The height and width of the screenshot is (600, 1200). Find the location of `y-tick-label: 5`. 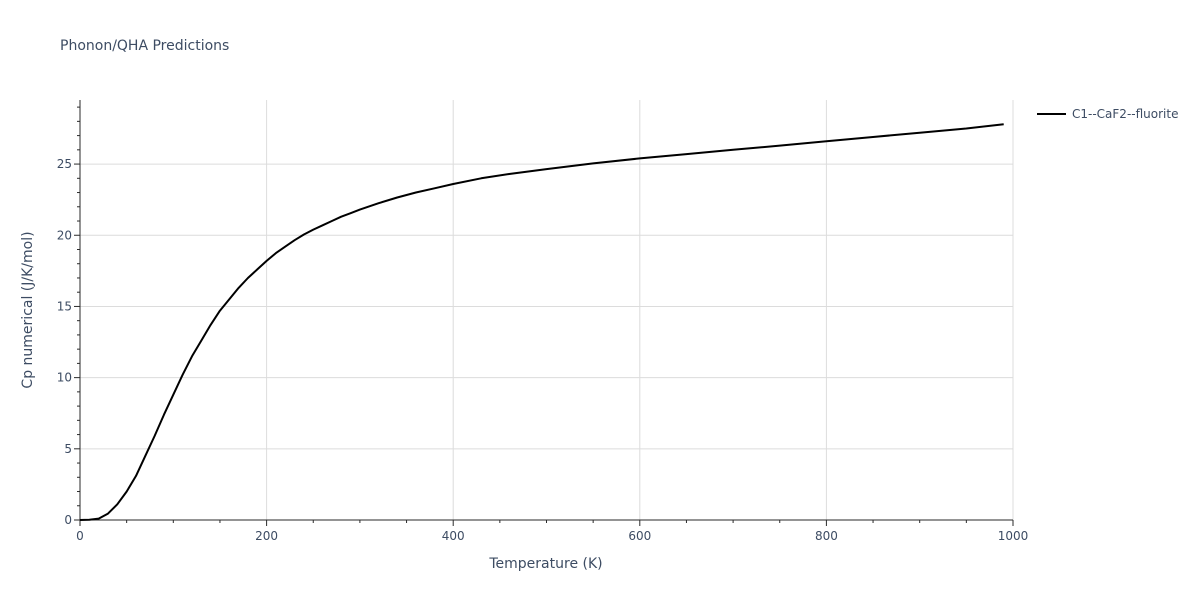

y-tick-label: 5 is located at coordinates (68, 449).